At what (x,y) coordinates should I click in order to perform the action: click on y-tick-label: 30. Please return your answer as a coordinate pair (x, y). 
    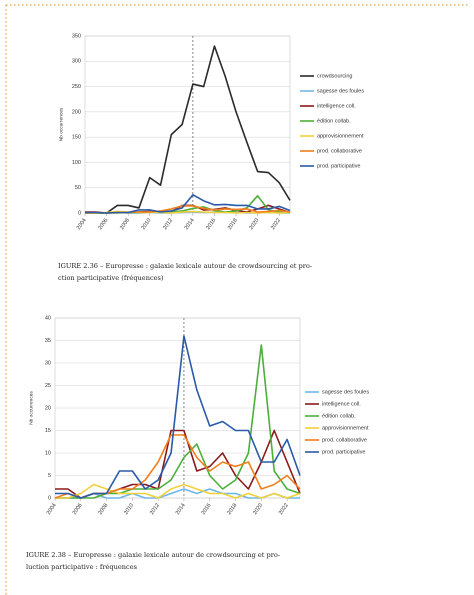
    Looking at the image, I should click on (48, 363).